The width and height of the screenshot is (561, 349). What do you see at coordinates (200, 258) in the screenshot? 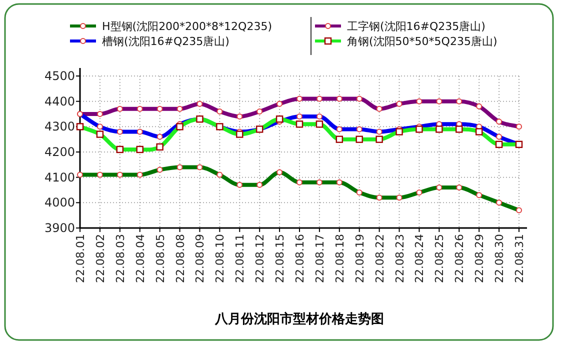
I see `x-tick-label: 22.08.09` at bounding box center [200, 258].